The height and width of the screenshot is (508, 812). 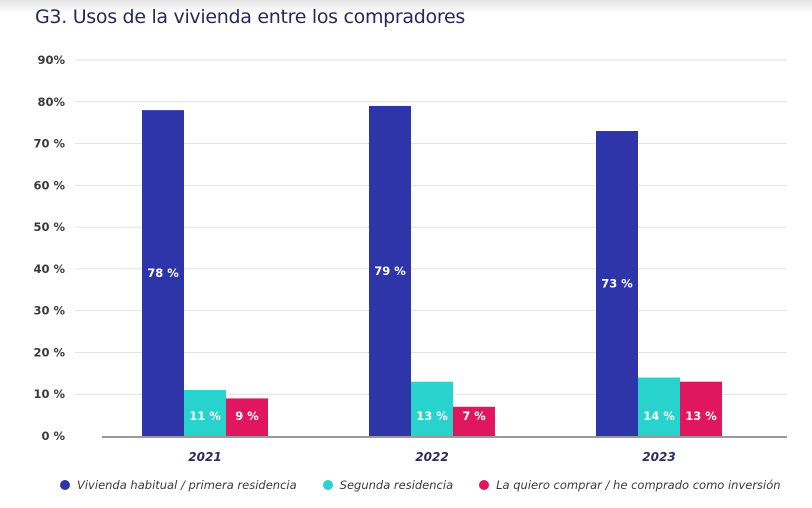 I want to click on x-tick-label: 2023, so click(x=658, y=457).